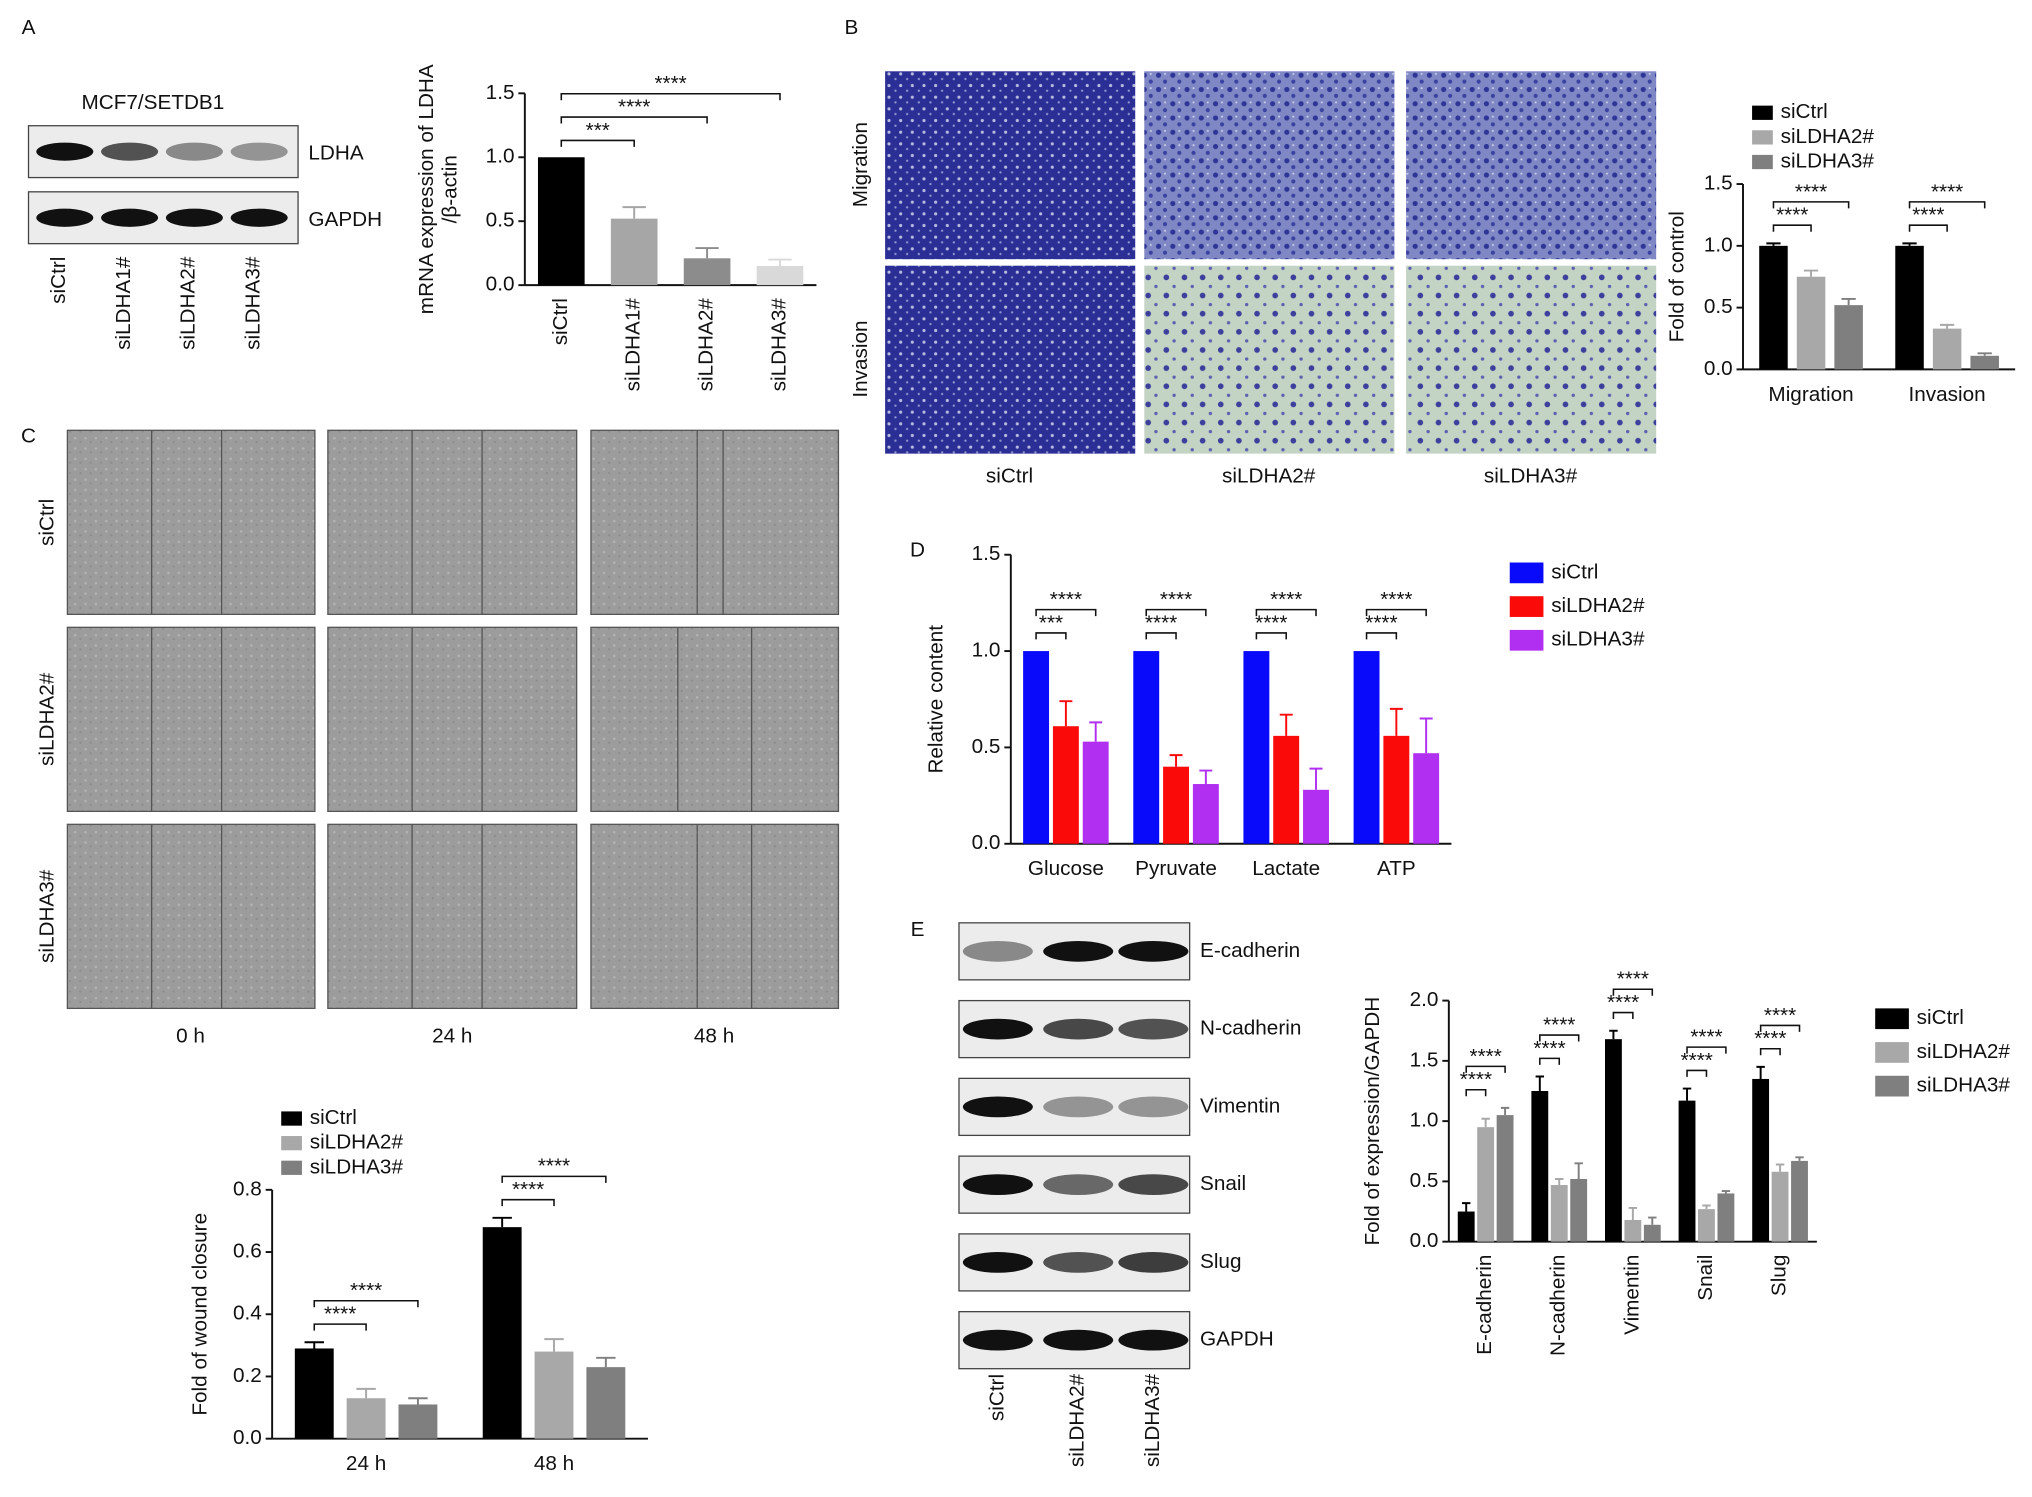 The width and height of the screenshot is (2032, 1497). Describe the element at coordinates (1424, 1059) in the screenshot. I see `y-tick-label: 1.5` at that location.